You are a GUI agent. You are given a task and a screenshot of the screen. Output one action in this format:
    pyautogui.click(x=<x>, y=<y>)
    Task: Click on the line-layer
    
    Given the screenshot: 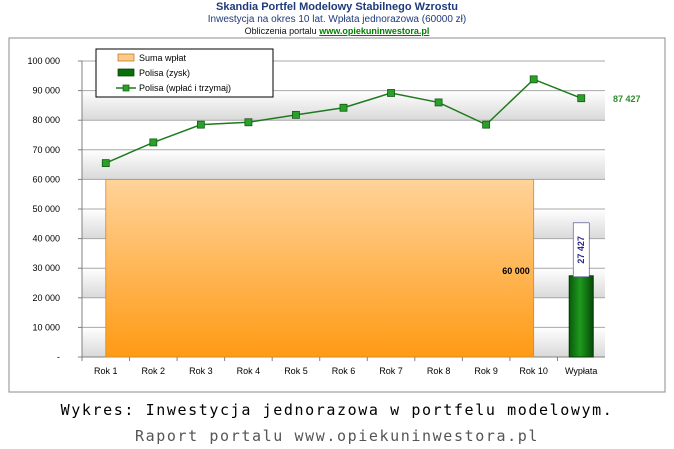 What is the action you would take?
    pyautogui.click(x=343, y=121)
    